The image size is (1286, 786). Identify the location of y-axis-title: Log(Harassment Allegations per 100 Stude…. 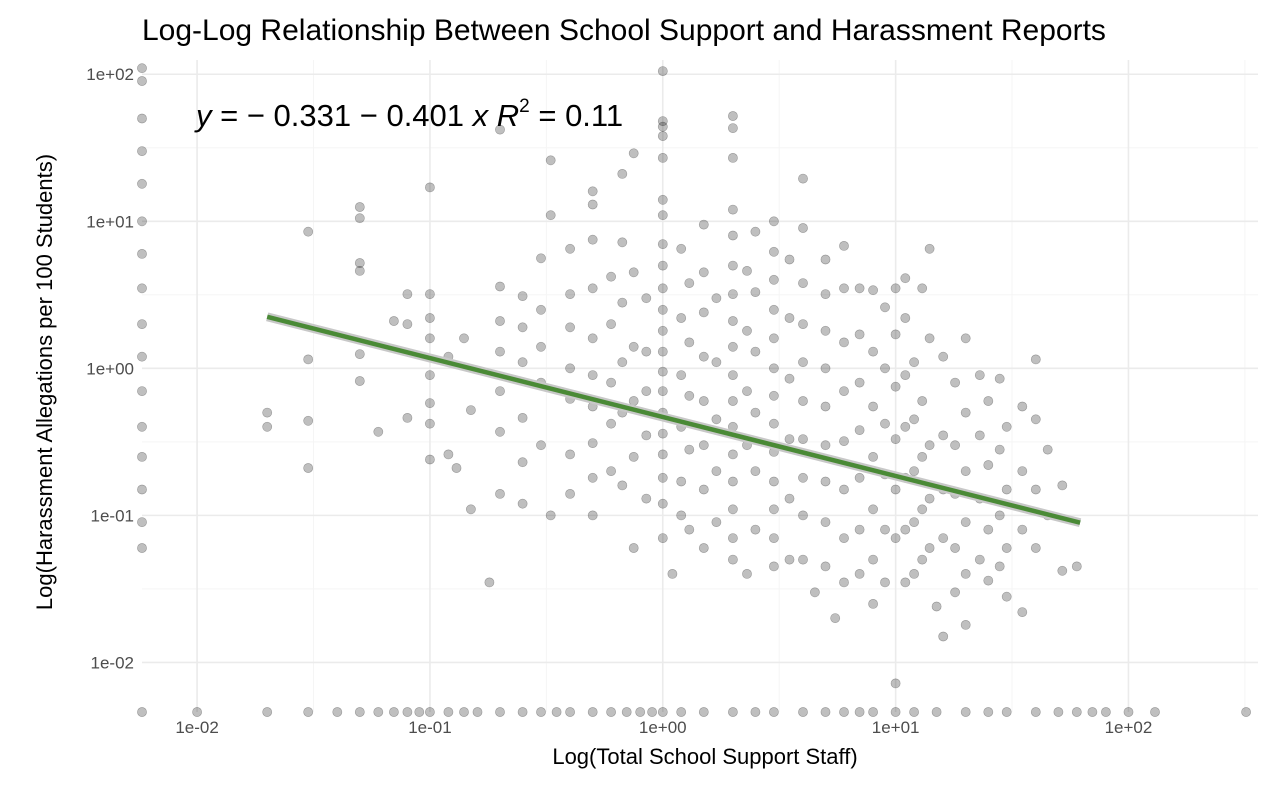
(44, 382).